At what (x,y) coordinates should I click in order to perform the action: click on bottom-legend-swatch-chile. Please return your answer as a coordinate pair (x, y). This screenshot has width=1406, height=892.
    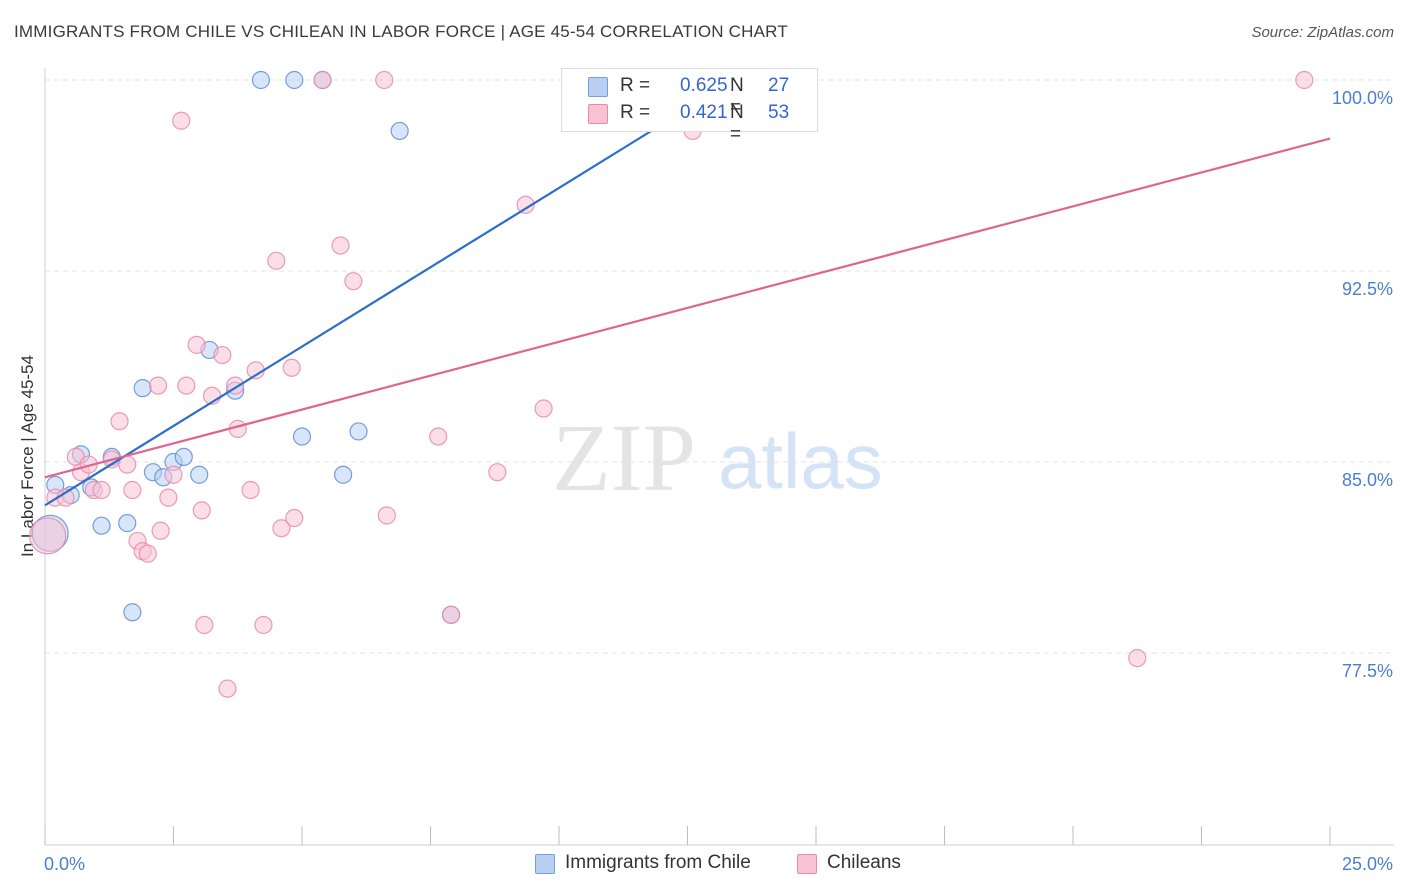
    Looking at the image, I should click on (545, 864).